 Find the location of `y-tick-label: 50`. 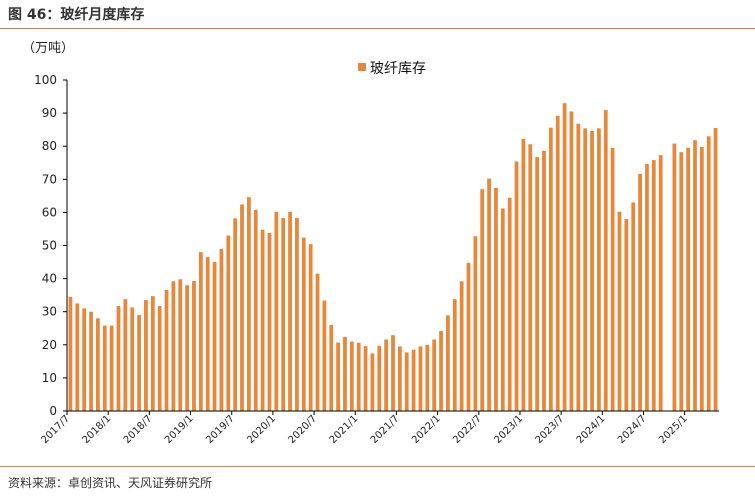

y-tick-label: 50 is located at coordinates (49, 246).